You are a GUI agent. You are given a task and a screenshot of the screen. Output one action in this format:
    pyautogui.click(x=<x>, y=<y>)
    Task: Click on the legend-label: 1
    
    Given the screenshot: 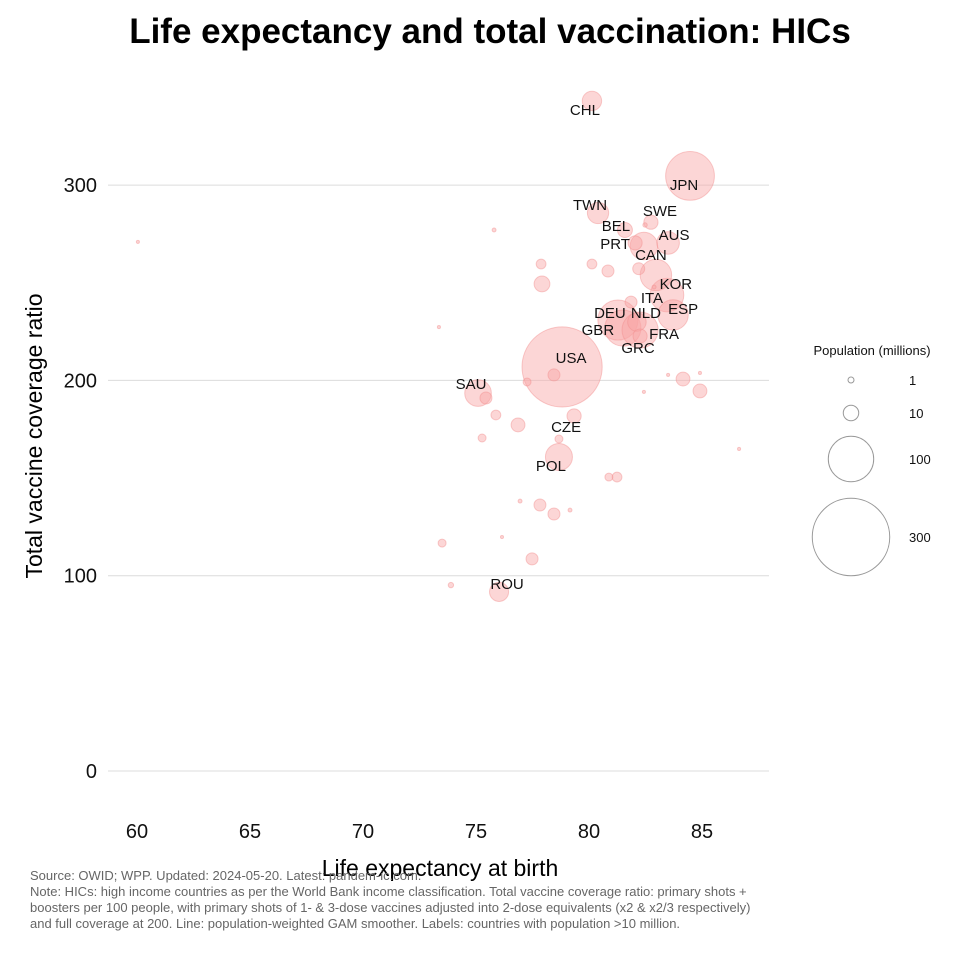 What is the action you would take?
    pyautogui.click(x=912, y=380)
    